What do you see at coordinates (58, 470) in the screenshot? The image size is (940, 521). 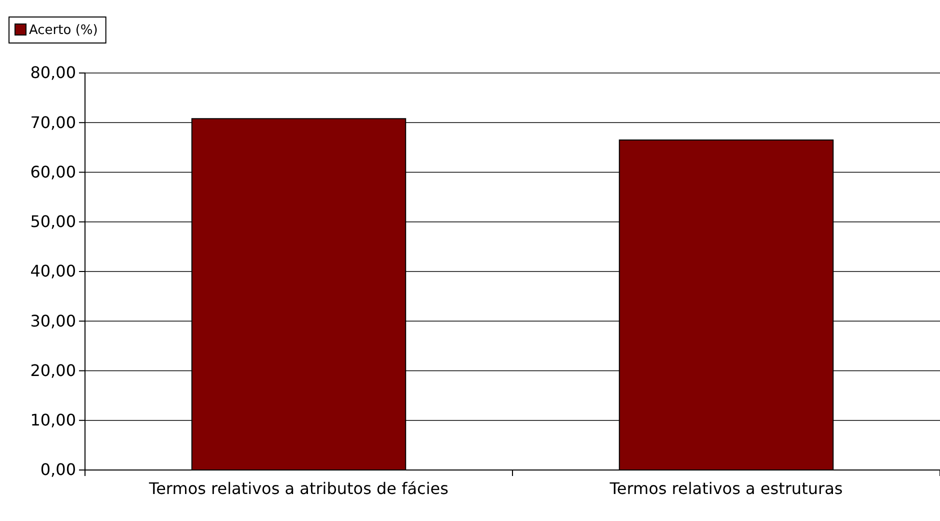 I see `y-tick-label: 0,00` at bounding box center [58, 470].